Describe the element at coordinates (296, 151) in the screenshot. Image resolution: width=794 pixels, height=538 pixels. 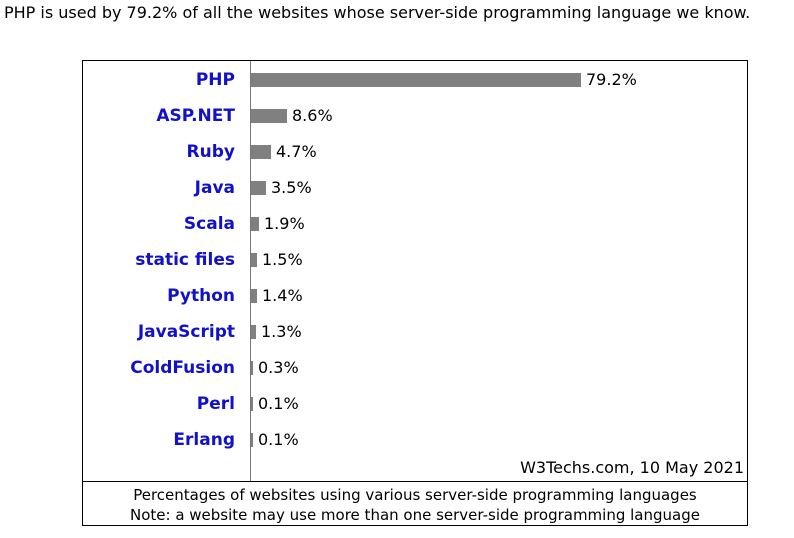
I see `value-label-ruby: 4.7%` at that location.